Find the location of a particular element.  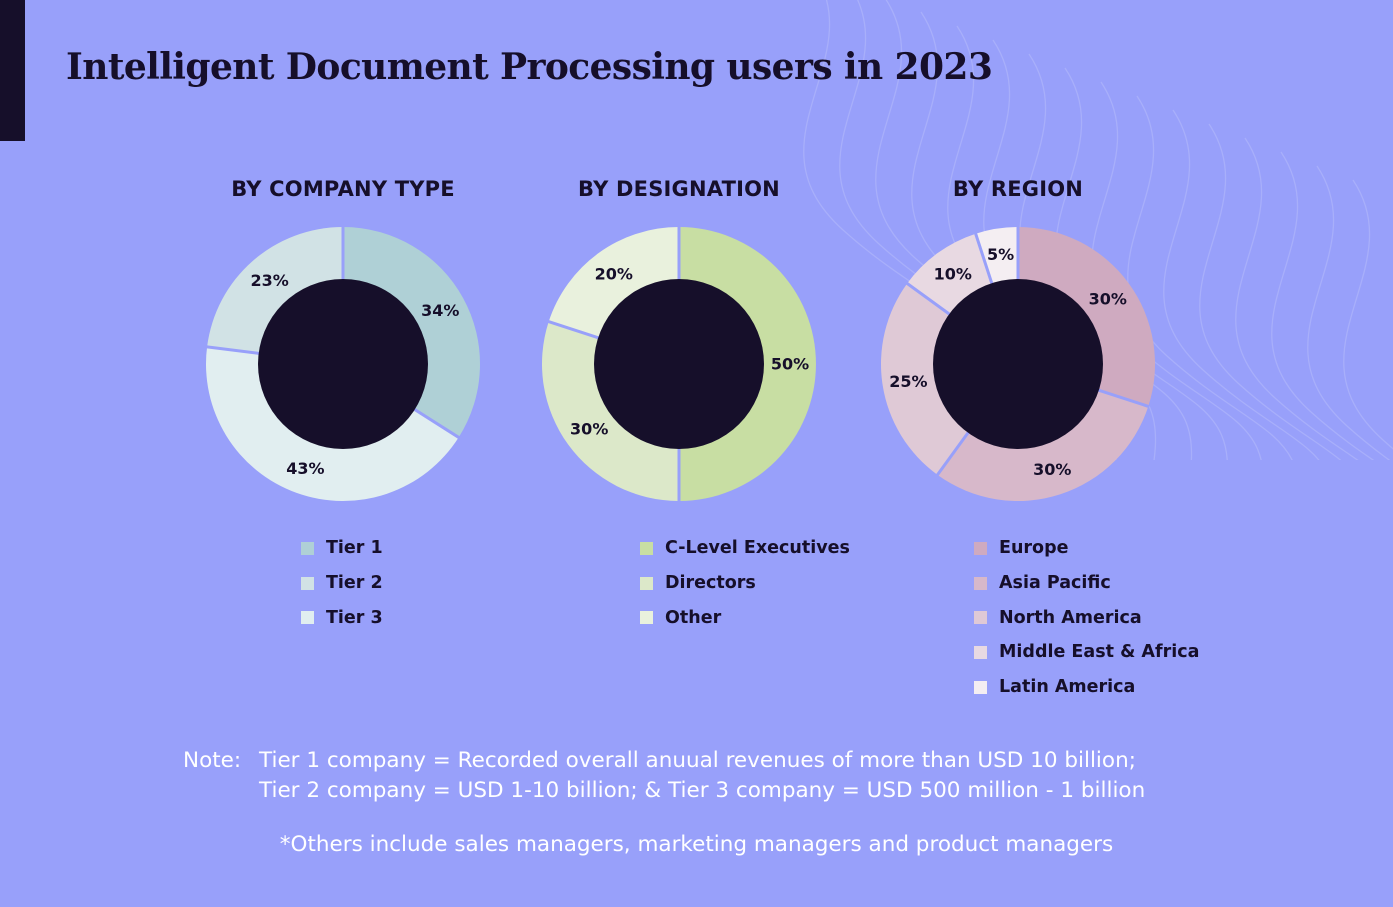

legend-item-asia-pacific: Asia Pacific is located at coordinates (1086, 583).